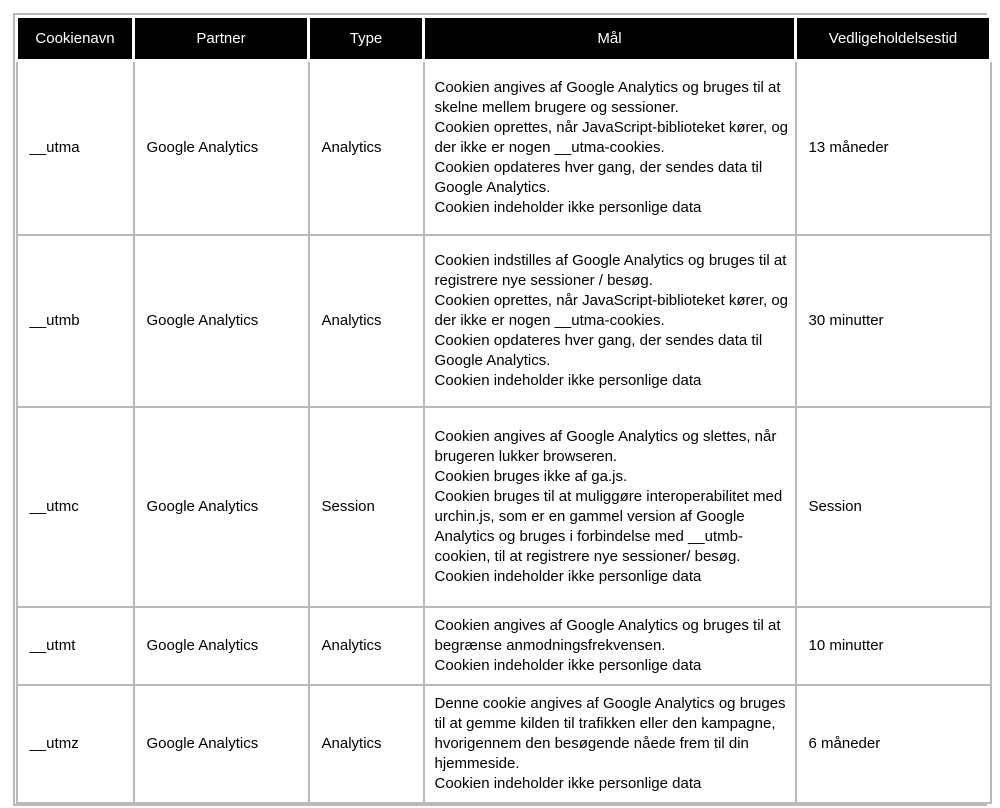 This screenshot has width=1000, height=808. What do you see at coordinates (75, 506) in the screenshot?
I see `cell-cookienavn: __utmc` at bounding box center [75, 506].